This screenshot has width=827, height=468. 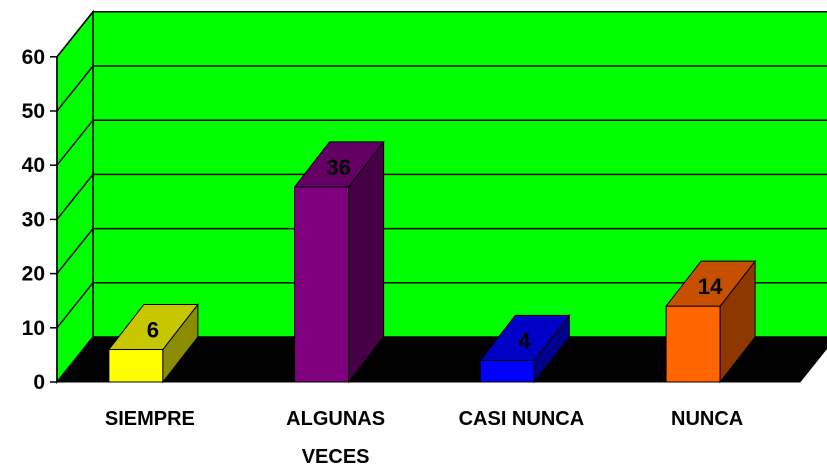 I want to click on data-label: 4, so click(x=524, y=340).